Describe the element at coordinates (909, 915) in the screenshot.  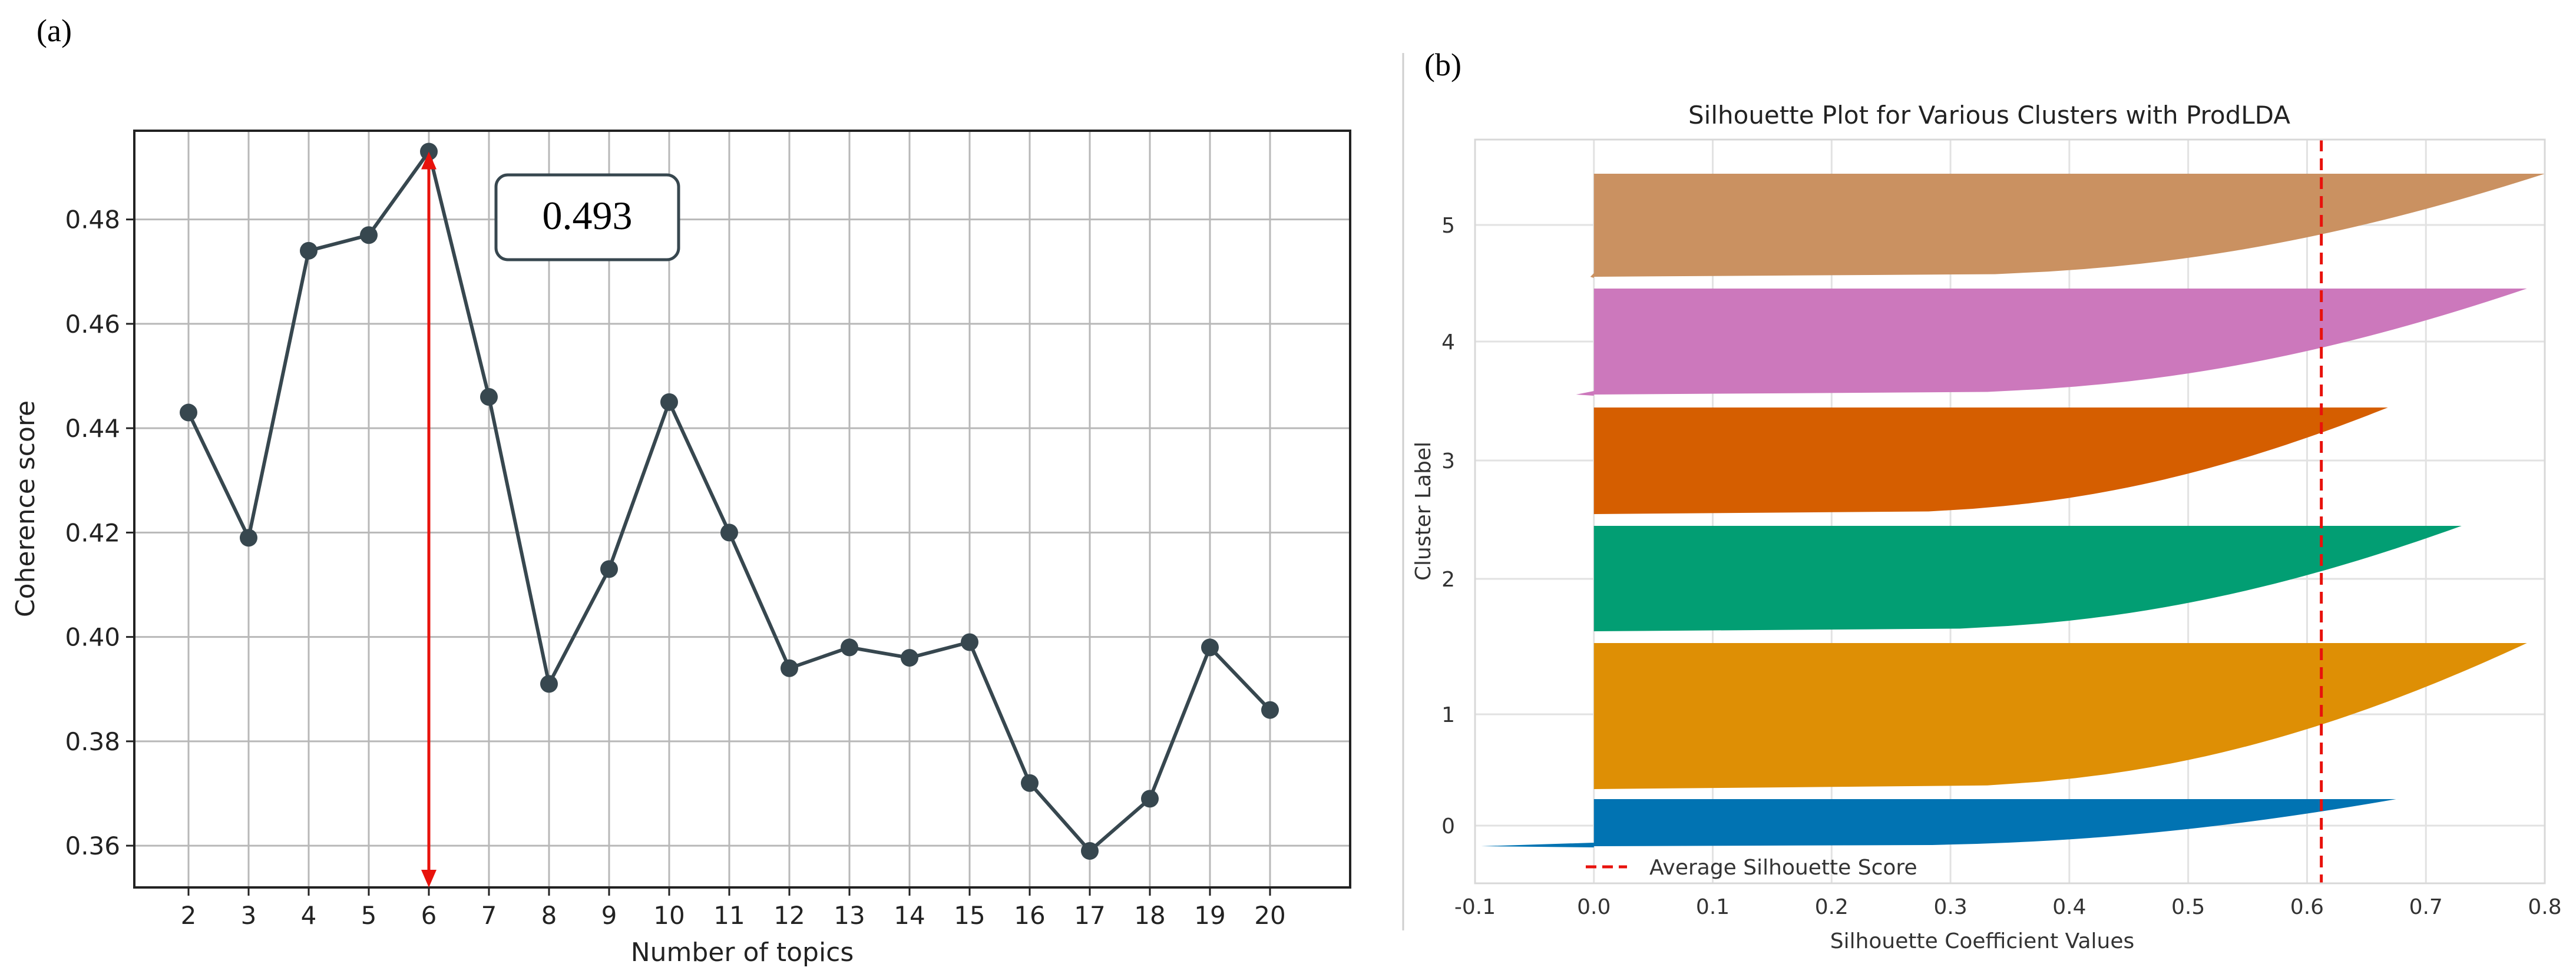
I see `panel-a-x-tick-label: 14` at that location.